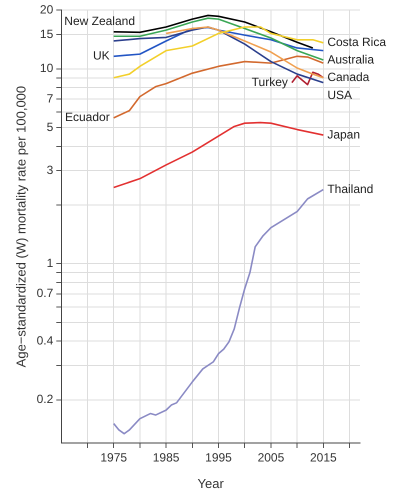 This screenshot has height=500, width=418. What do you see at coordinates (45, 399) in the screenshot?
I see `y-tick-label: 0.2` at bounding box center [45, 399].